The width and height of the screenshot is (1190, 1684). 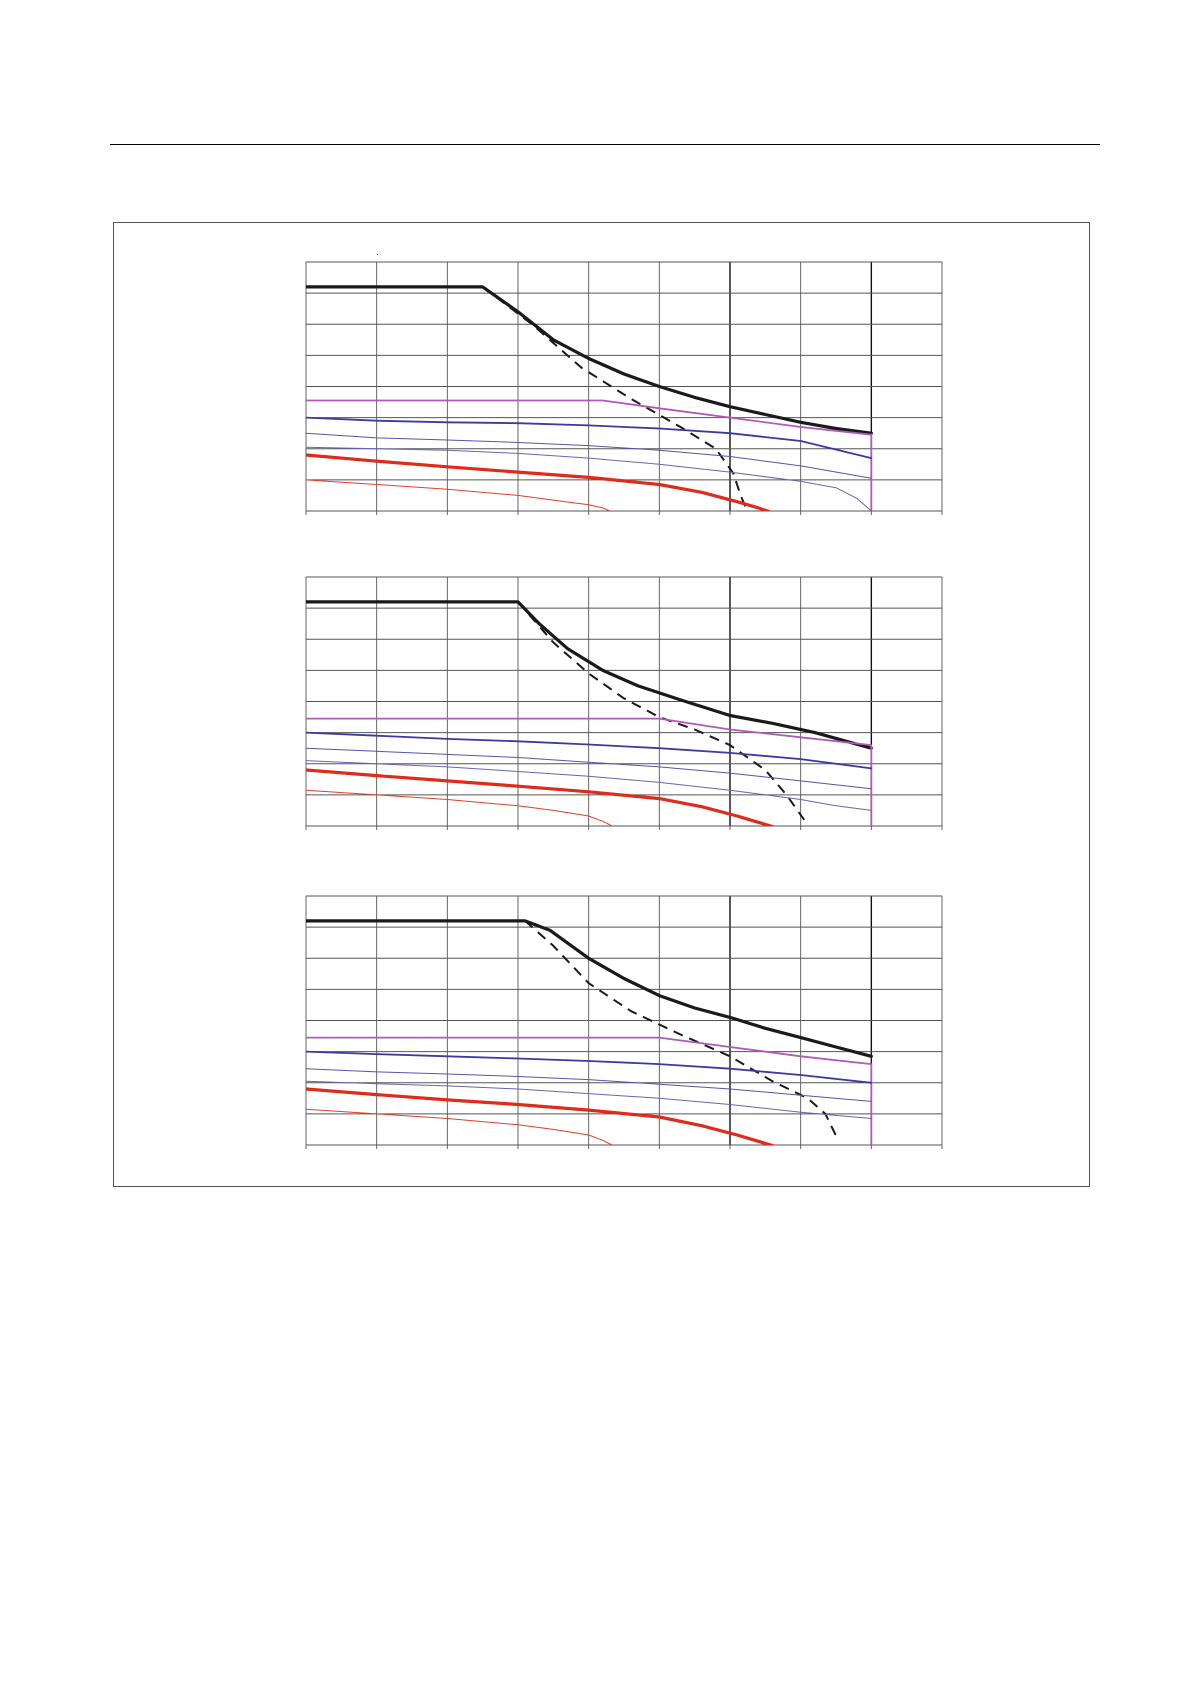 I want to click on chart-top, so click(x=624, y=388).